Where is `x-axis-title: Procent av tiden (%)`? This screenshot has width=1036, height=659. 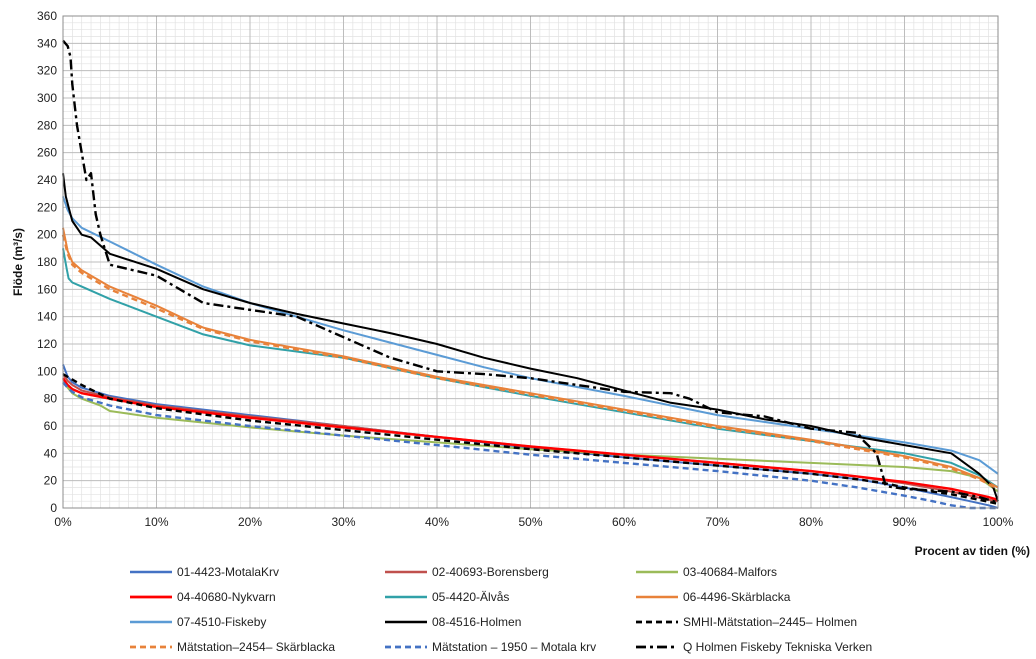
x-axis-title: Procent av tiden (%) is located at coordinates (972, 551).